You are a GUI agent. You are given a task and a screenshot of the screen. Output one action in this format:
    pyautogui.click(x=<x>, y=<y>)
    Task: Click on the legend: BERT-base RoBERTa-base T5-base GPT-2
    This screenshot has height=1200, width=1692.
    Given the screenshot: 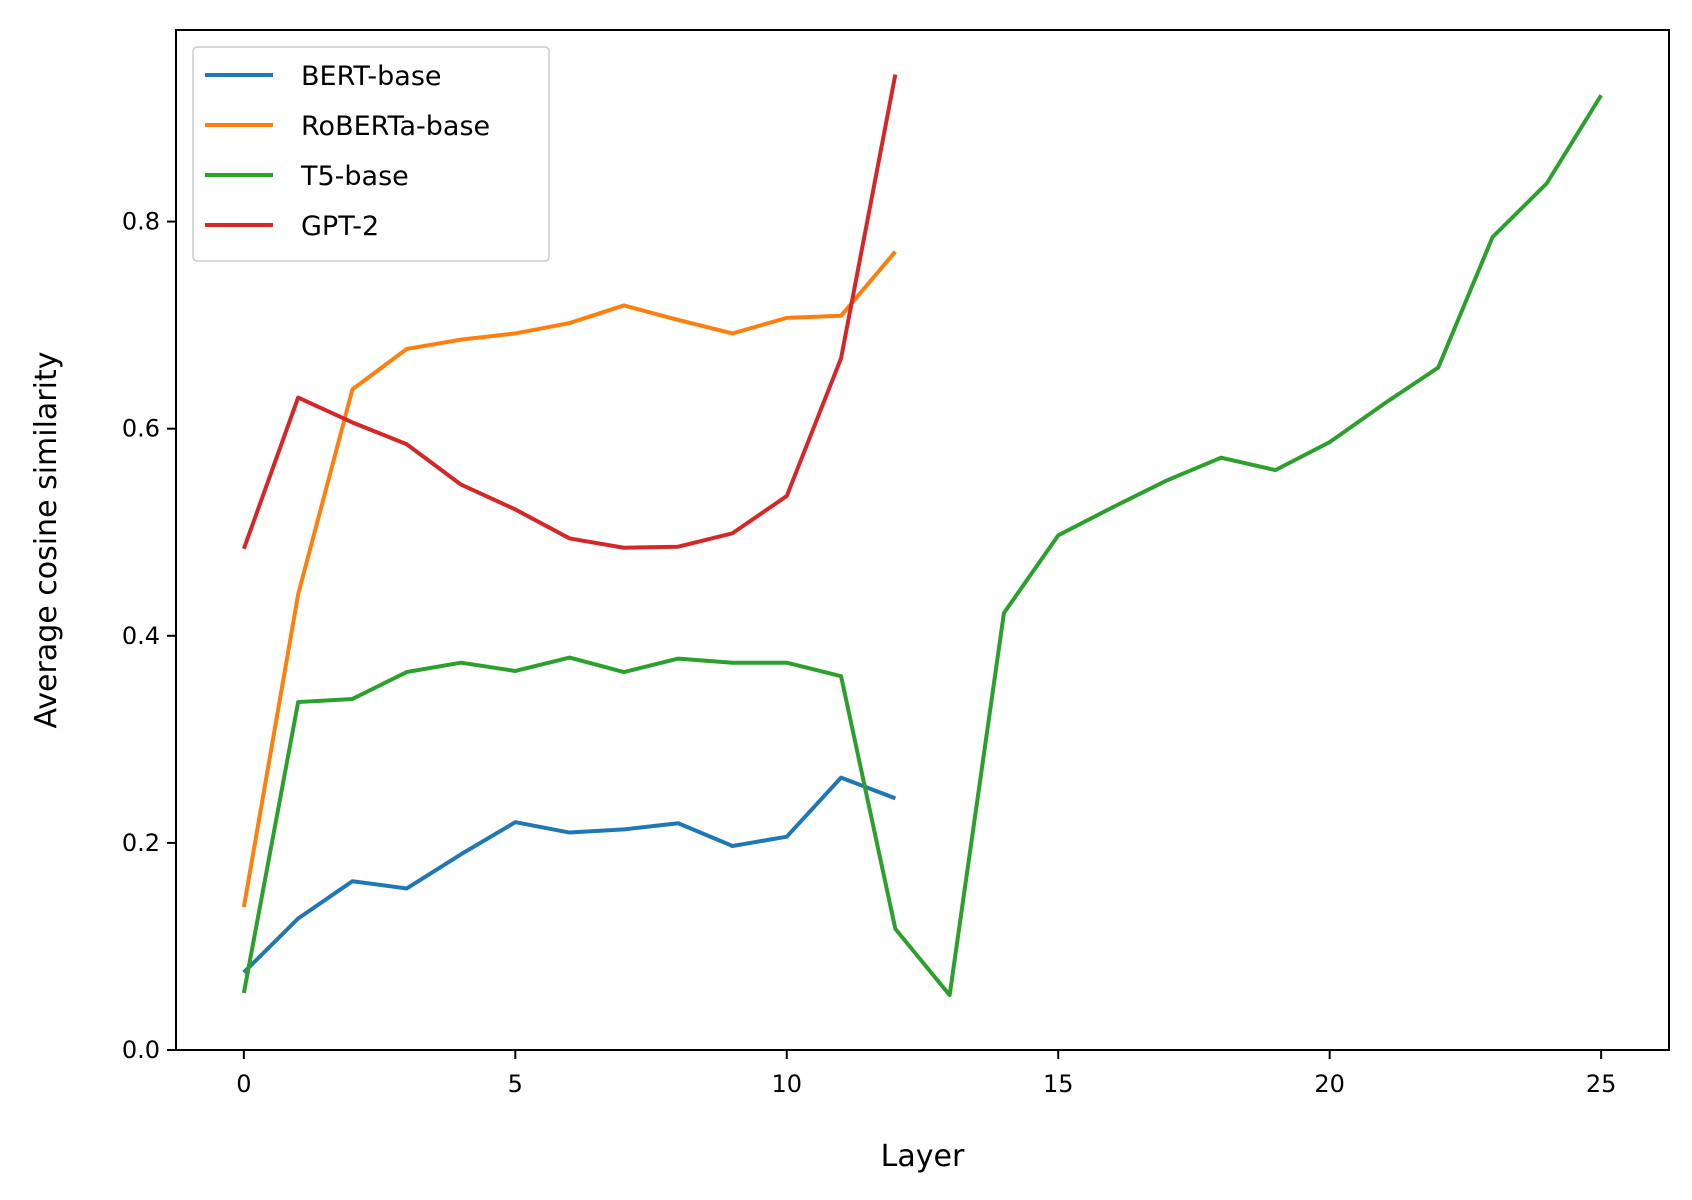 What is the action you would take?
    pyautogui.click(x=371, y=154)
    